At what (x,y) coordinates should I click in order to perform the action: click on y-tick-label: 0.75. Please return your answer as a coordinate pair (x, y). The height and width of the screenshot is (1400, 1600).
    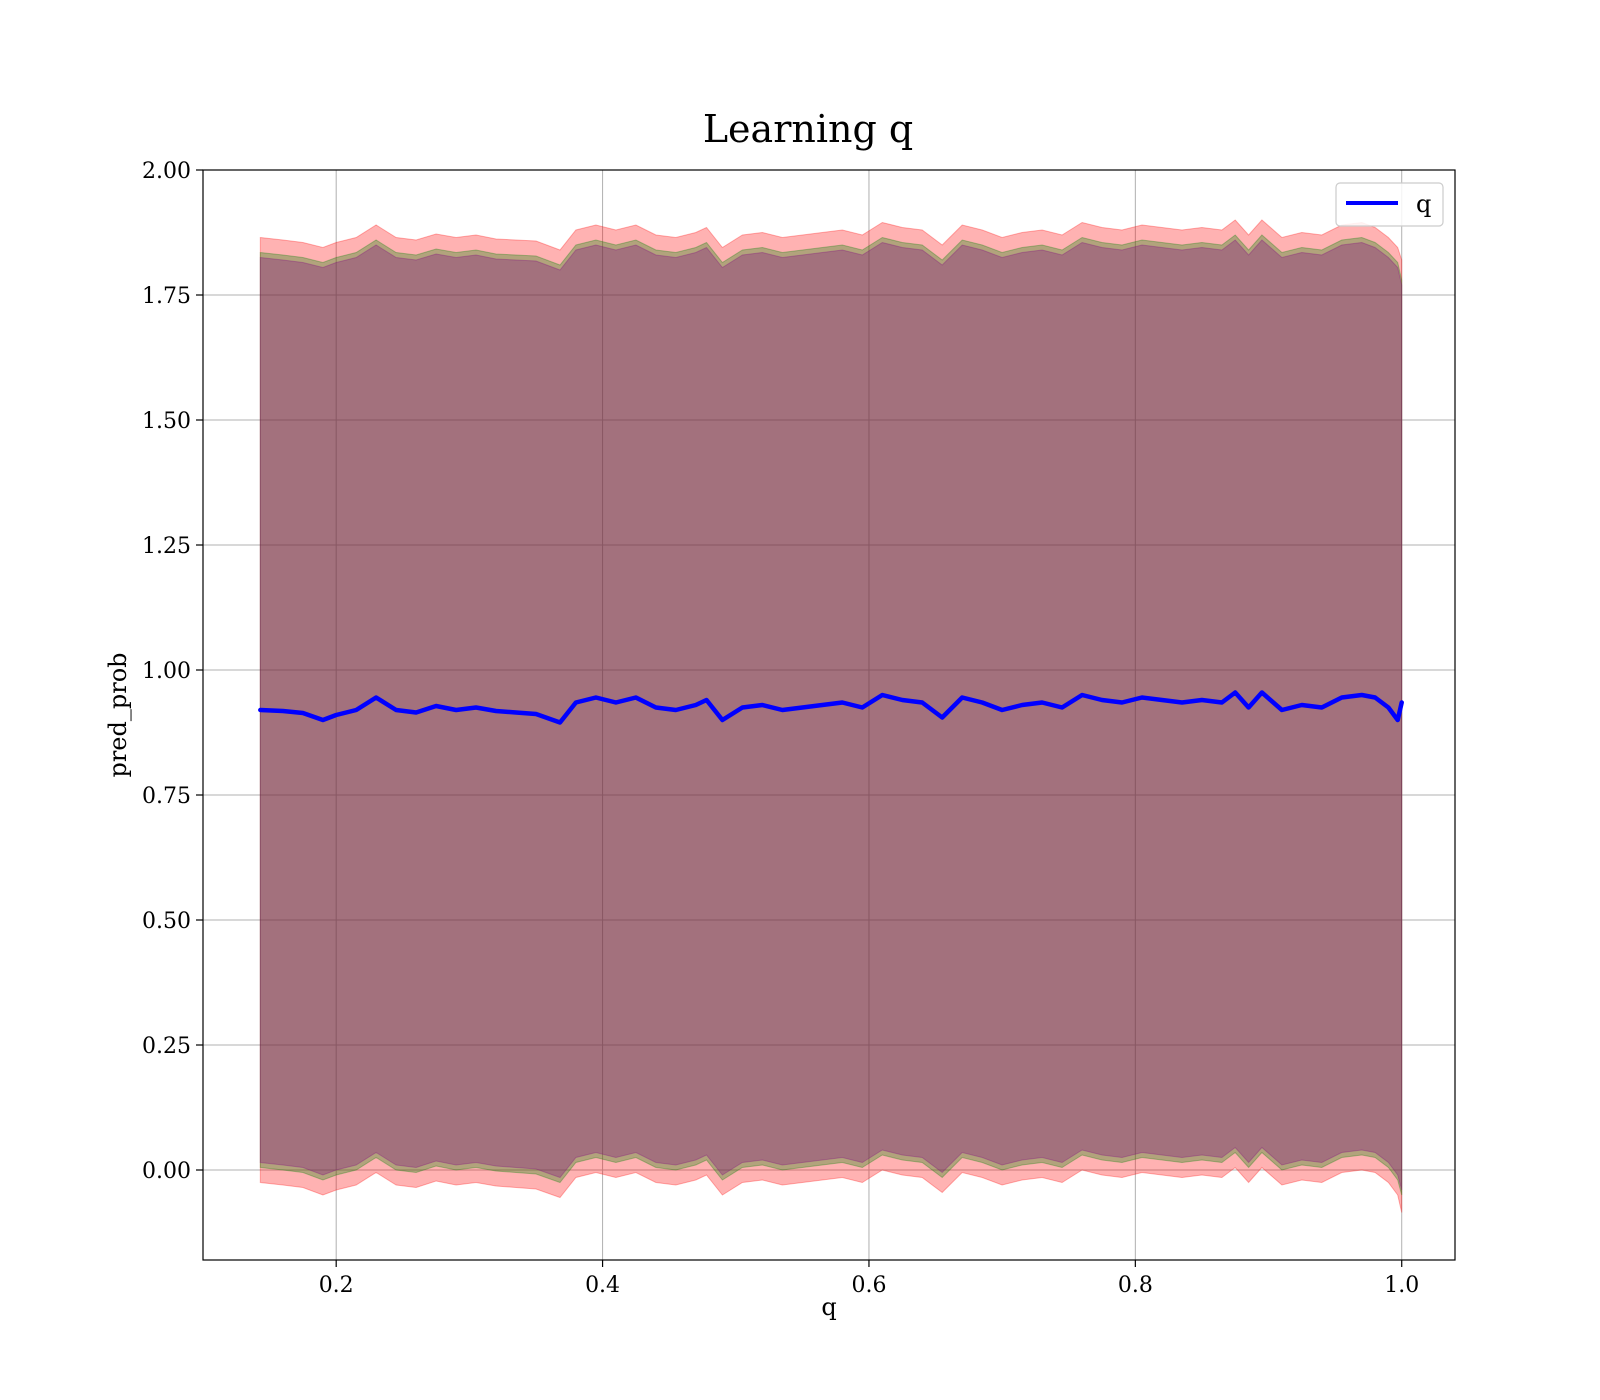
    Looking at the image, I should click on (166, 796).